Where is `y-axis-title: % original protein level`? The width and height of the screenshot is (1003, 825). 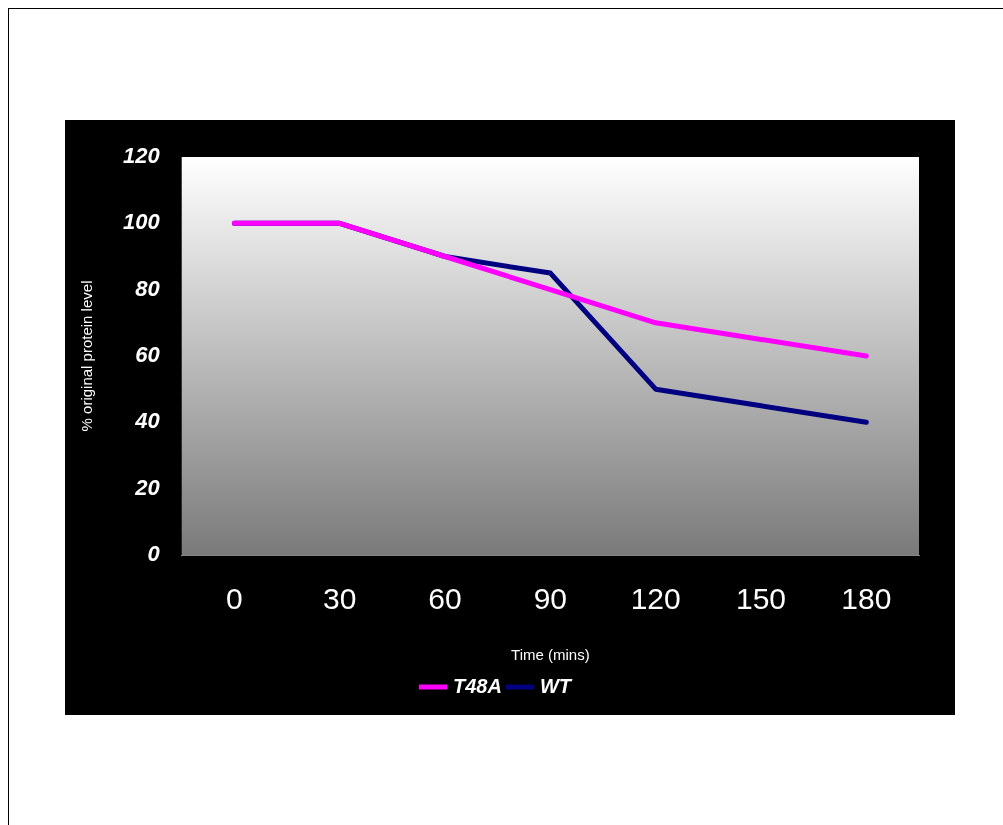
y-axis-title: % original protein level is located at coordinates (87, 356).